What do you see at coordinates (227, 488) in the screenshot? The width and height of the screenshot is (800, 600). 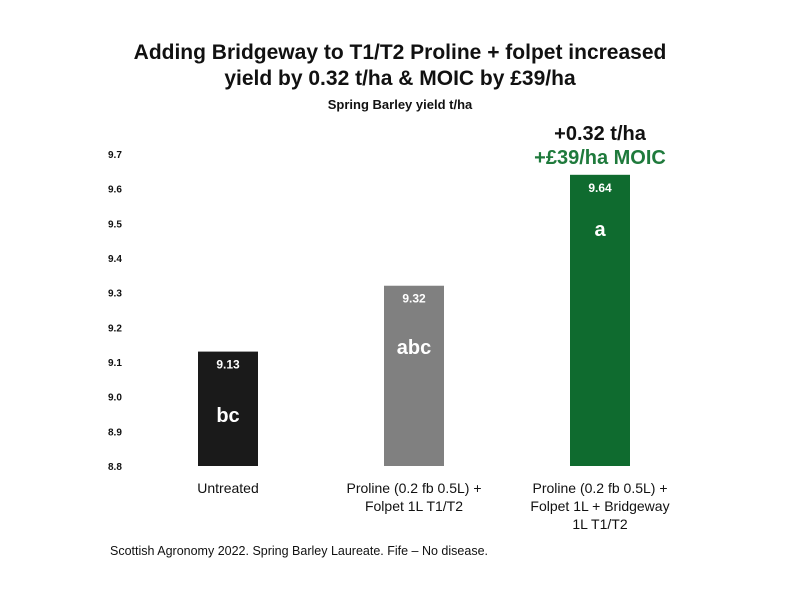 I see `x-category-label: Untreated` at bounding box center [227, 488].